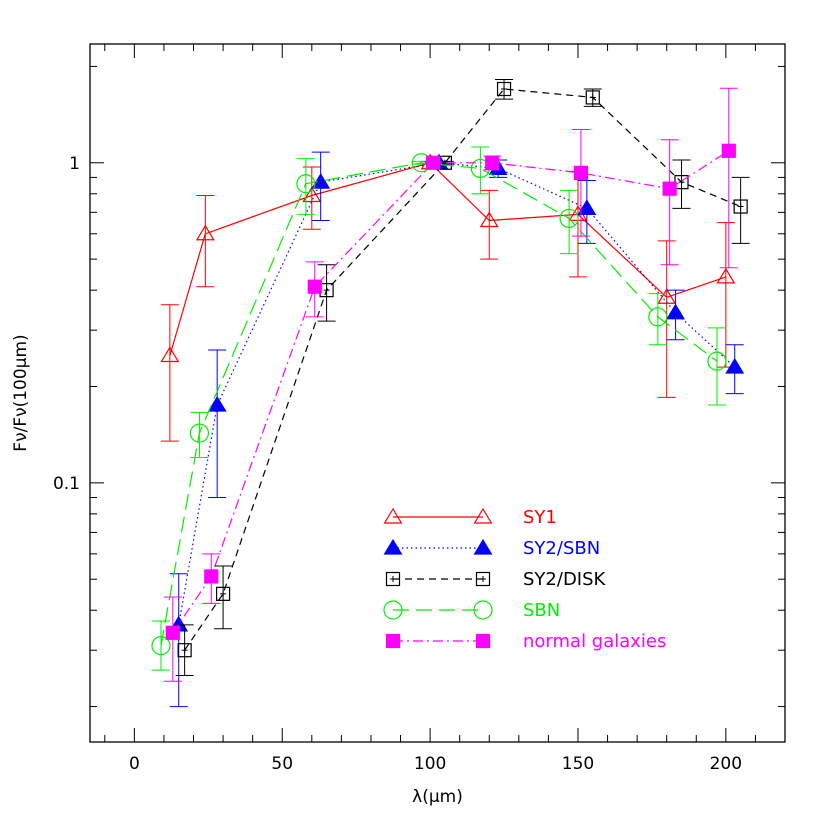  Describe the element at coordinates (74, 164) in the screenshot. I see `y-tick-label: 1` at that location.